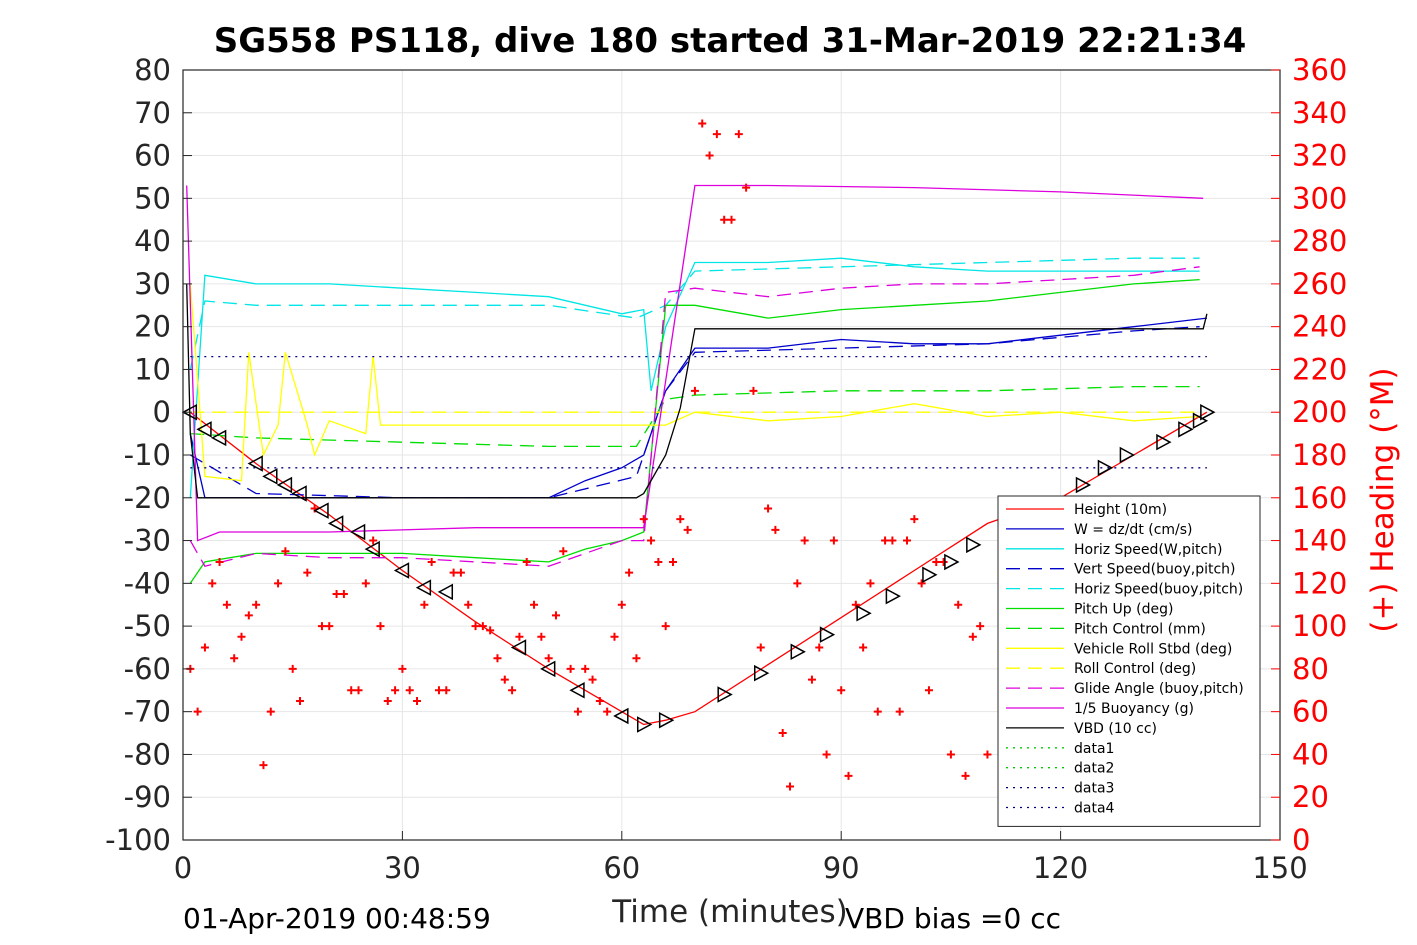  I want to click on y-tick-label: -100, so click(138, 840).